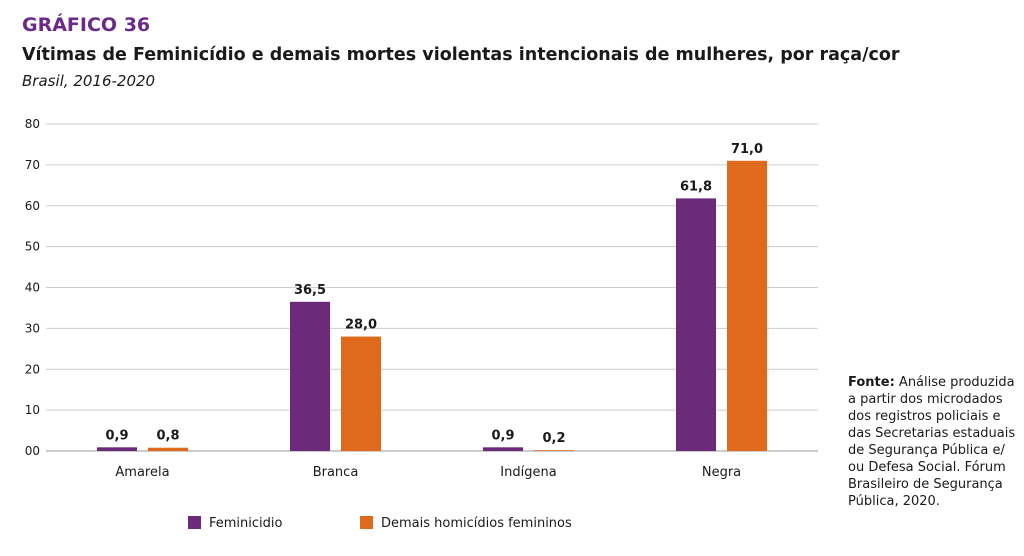  What do you see at coordinates (476, 523) in the screenshot?
I see `legend-label: Demais homicídios femininos` at bounding box center [476, 523].